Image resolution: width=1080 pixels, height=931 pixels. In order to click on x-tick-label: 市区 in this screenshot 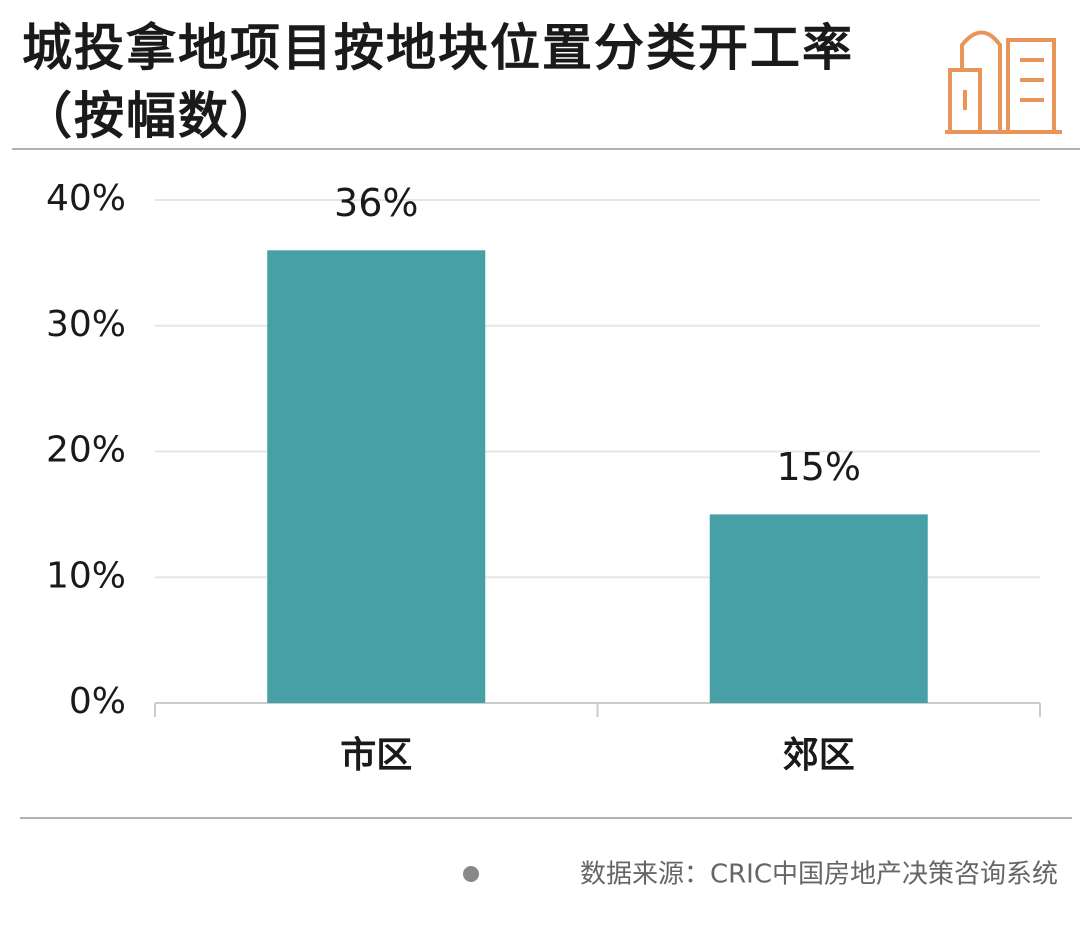, I will do `click(376, 755)`.